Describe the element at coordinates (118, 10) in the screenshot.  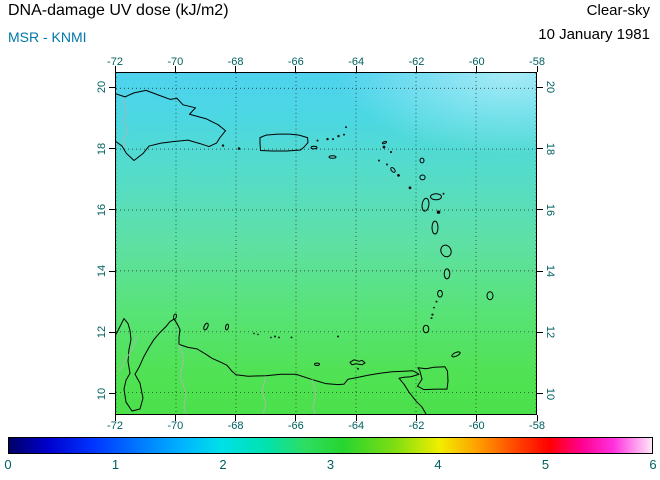
I see `page-title: DNA-damage UV dose (kJ/m2)` at that location.